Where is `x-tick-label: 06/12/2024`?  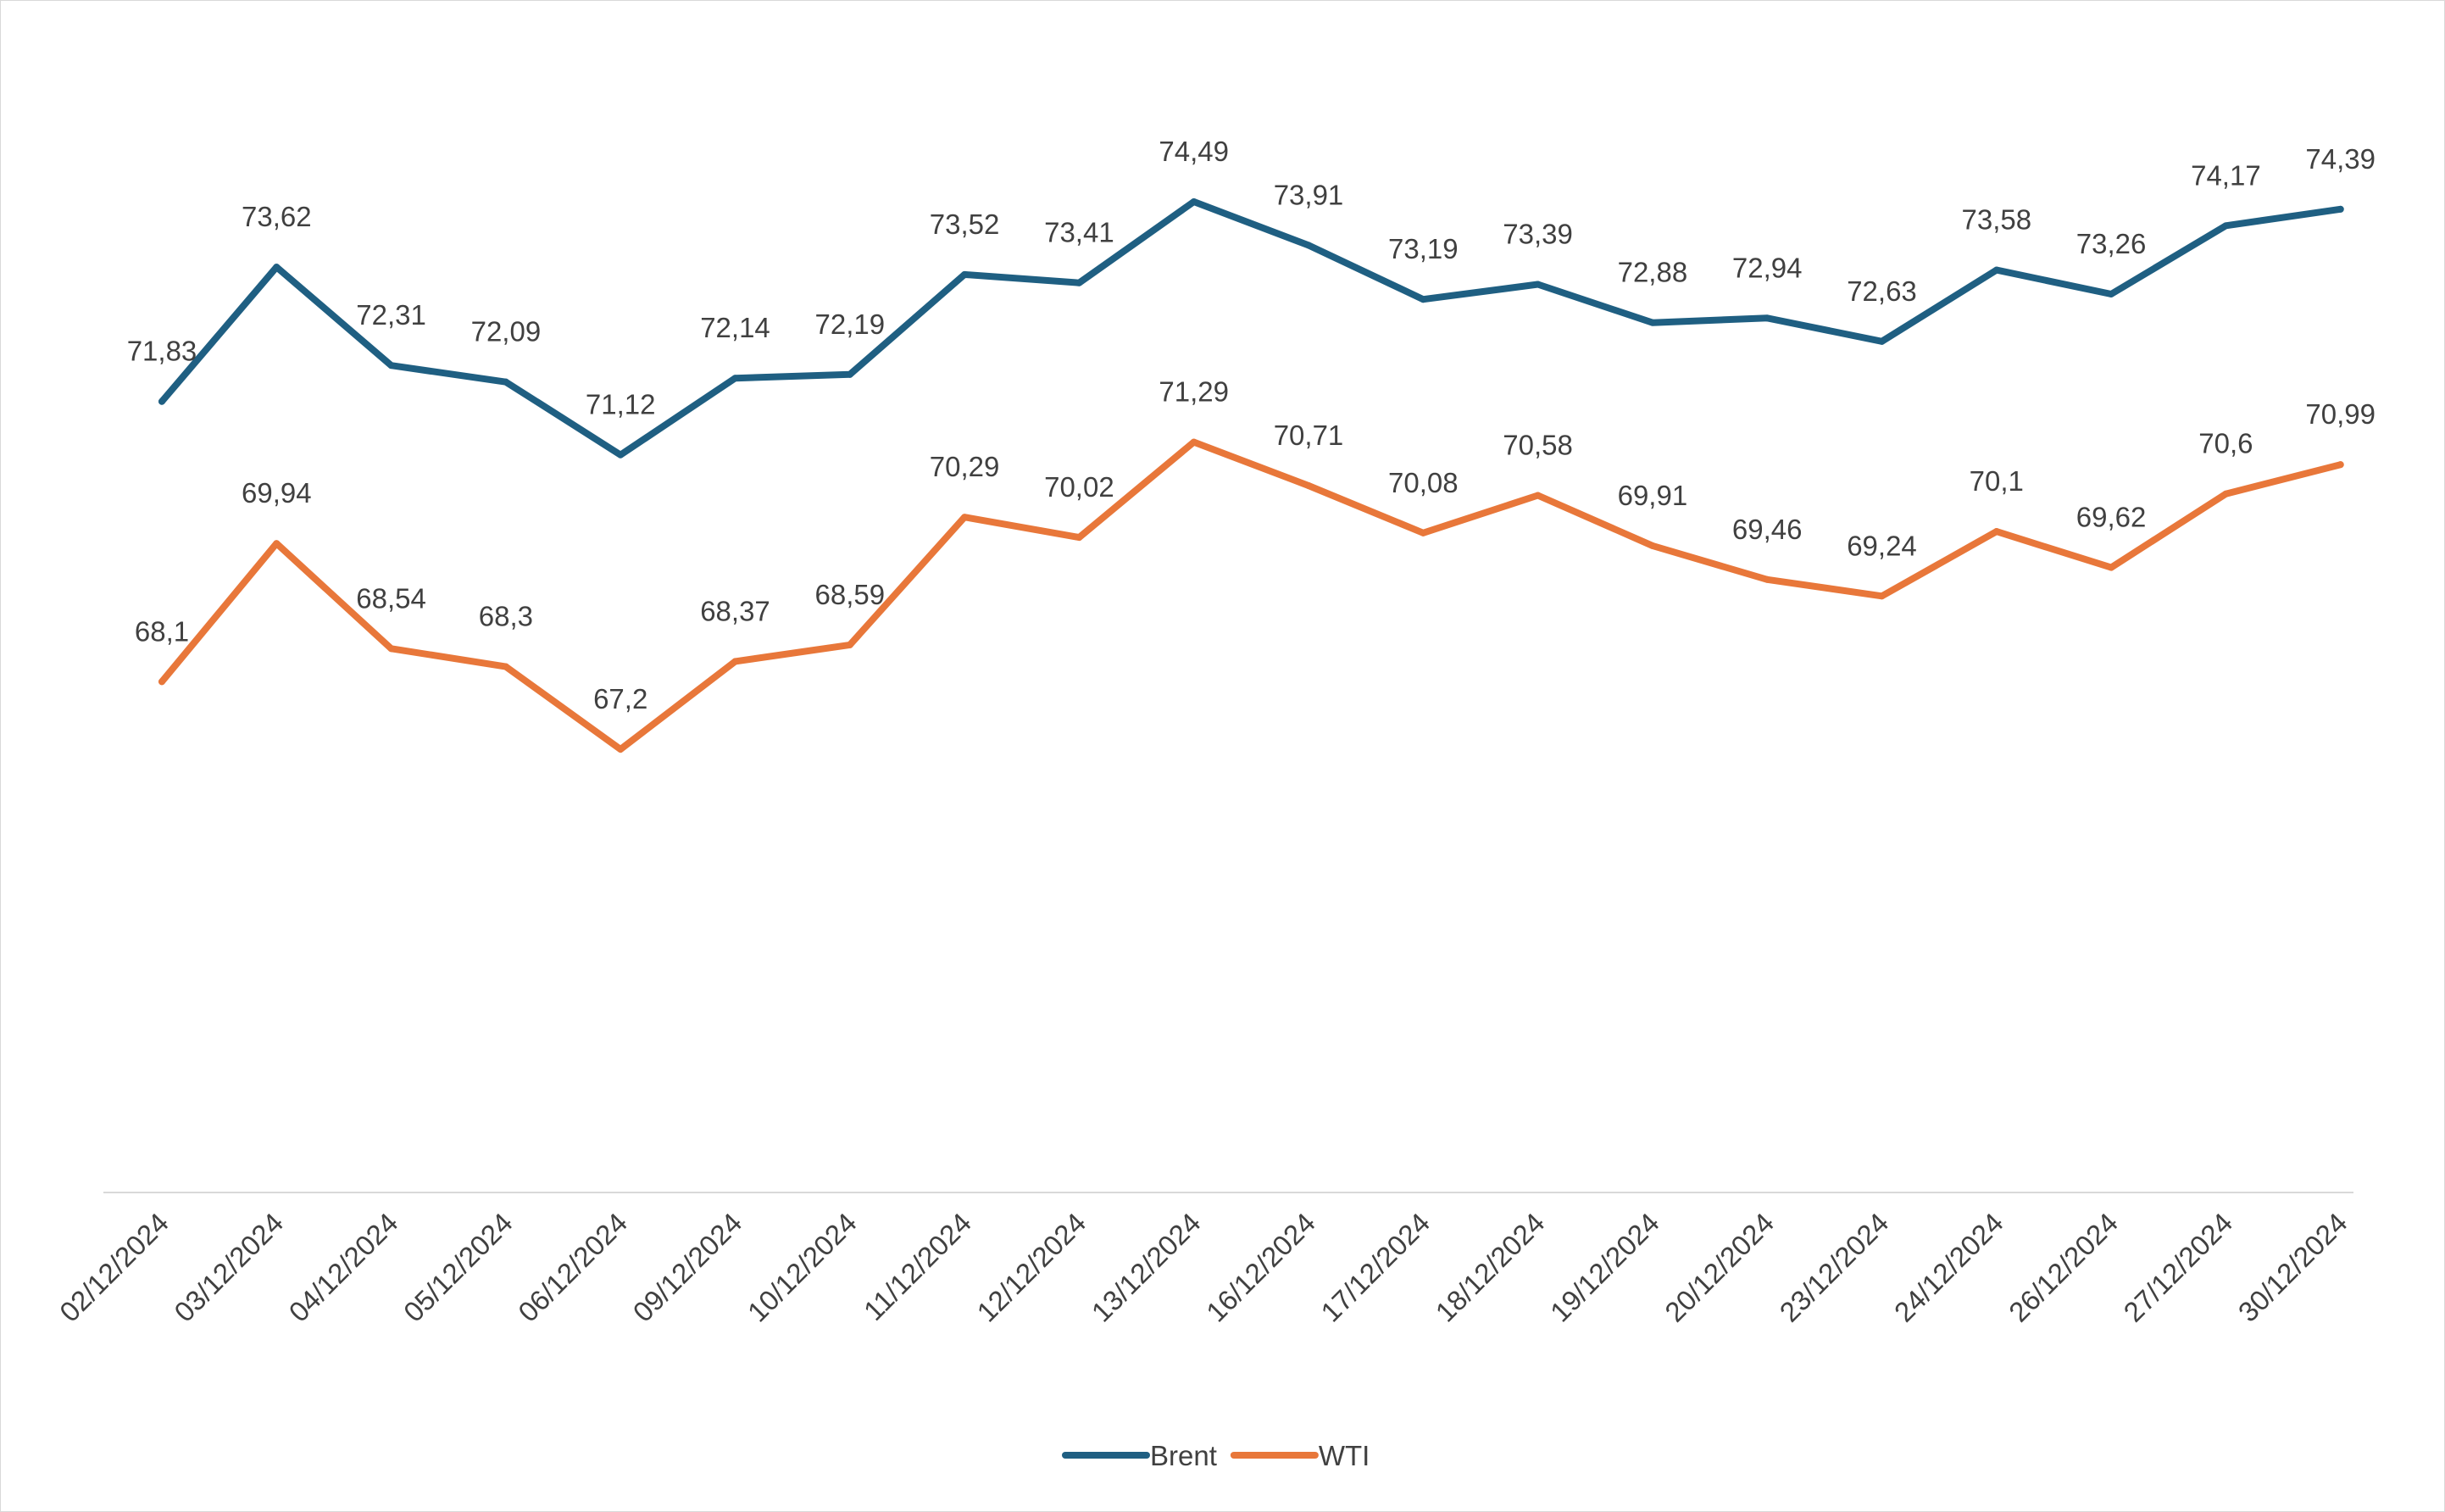 x-tick-label: 06/12/2024 is located at coordinates (572, 1268).